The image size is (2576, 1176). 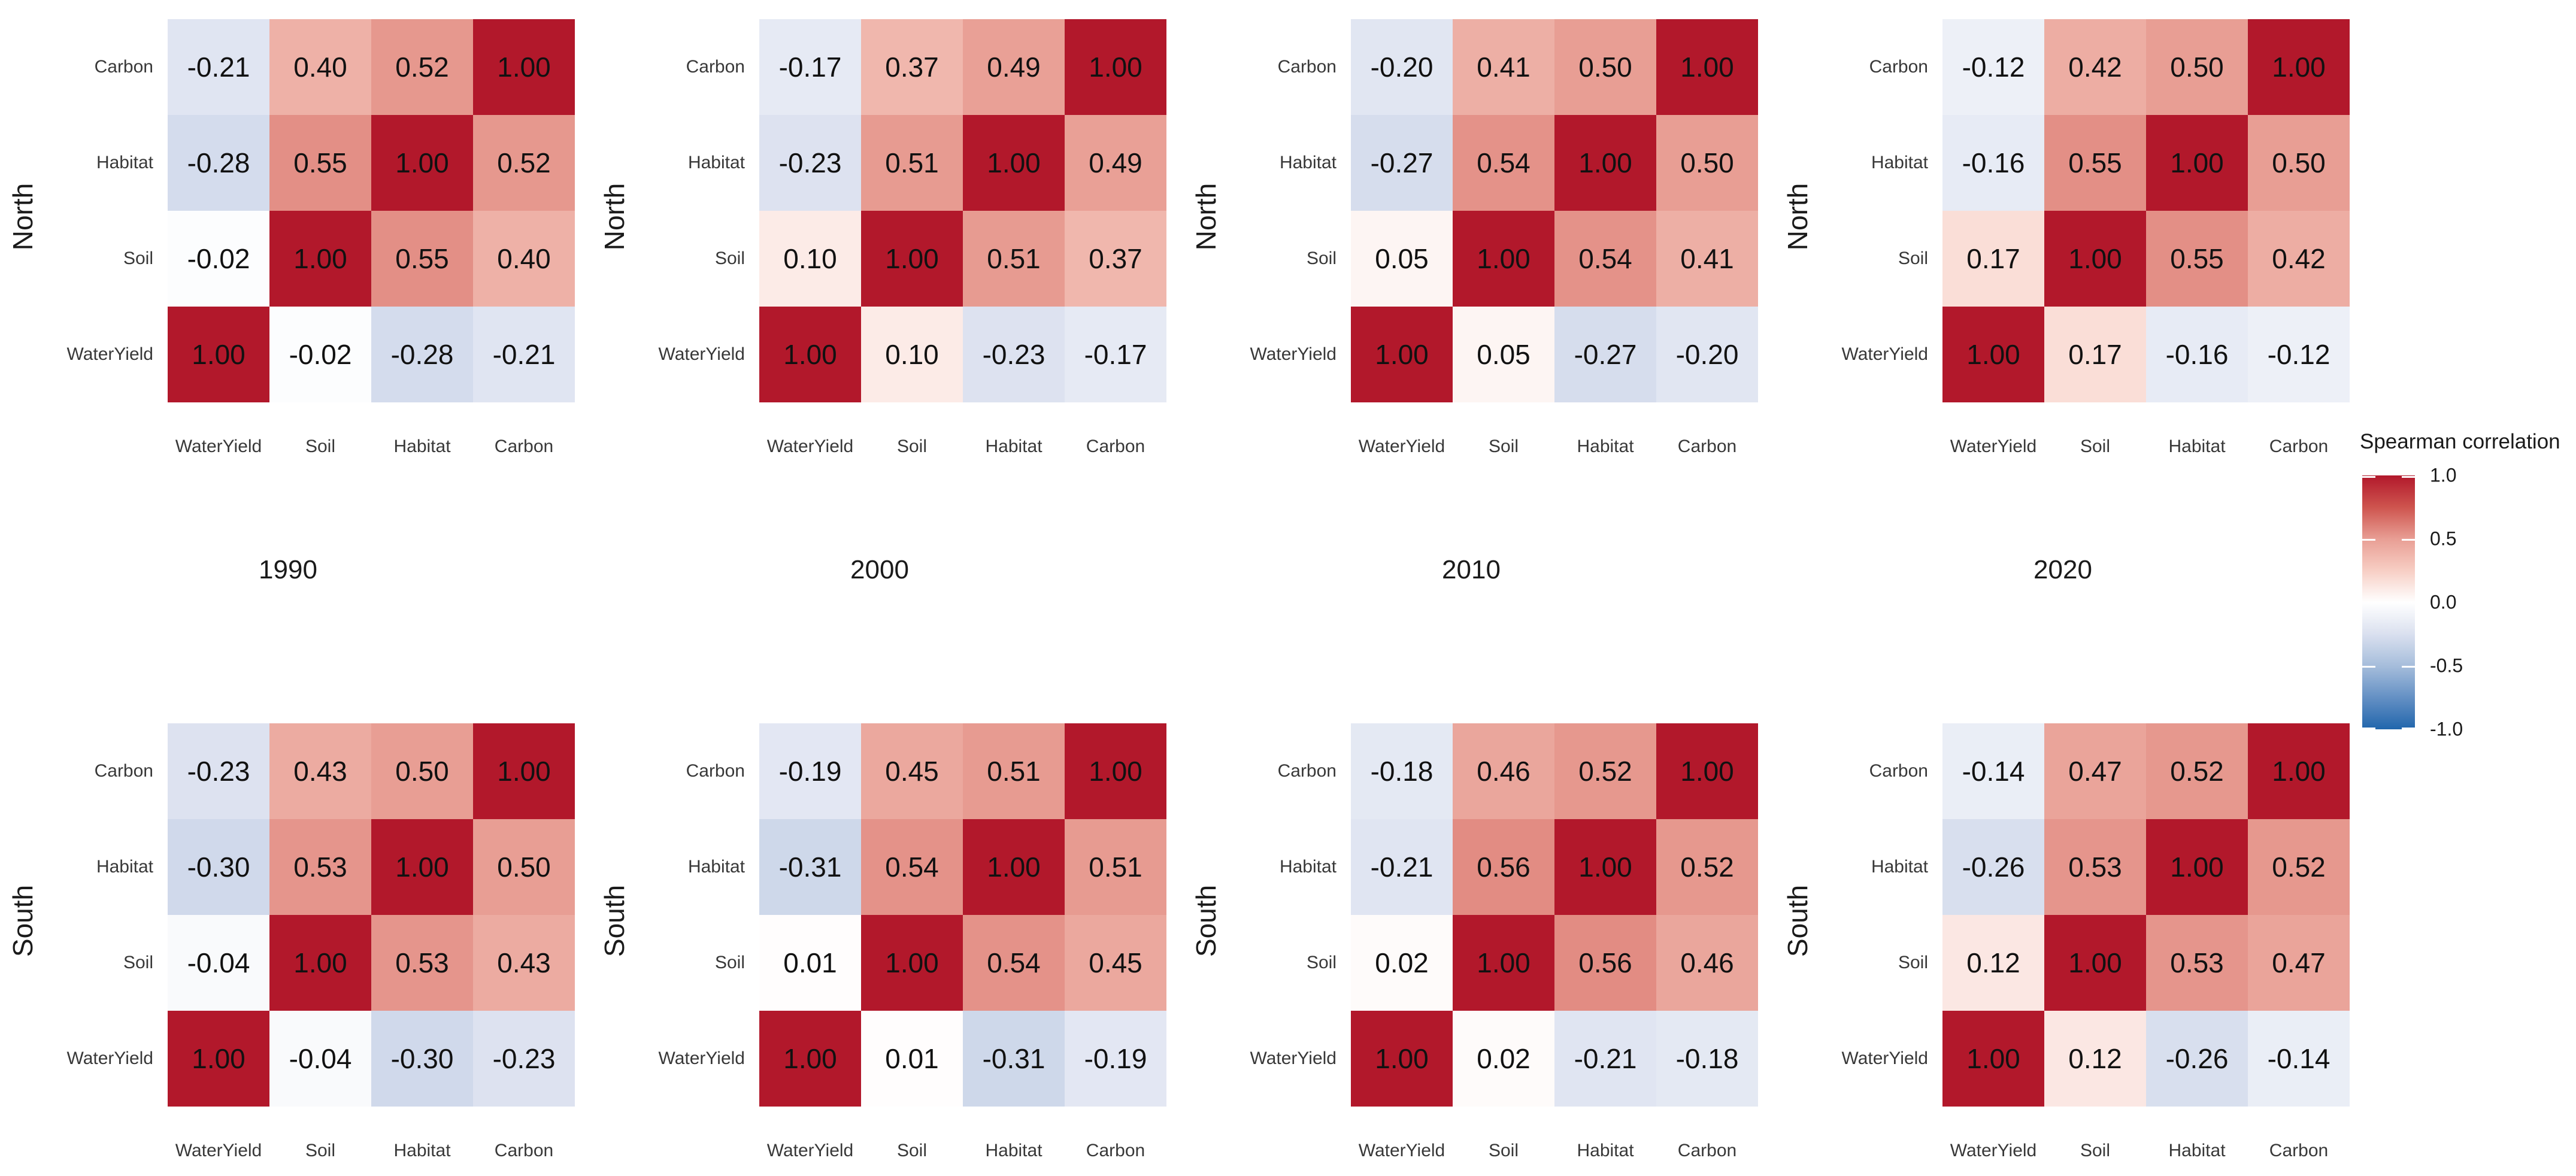 I want to click on heatmap-cell: 0.55, so click(x=2197, y=259).